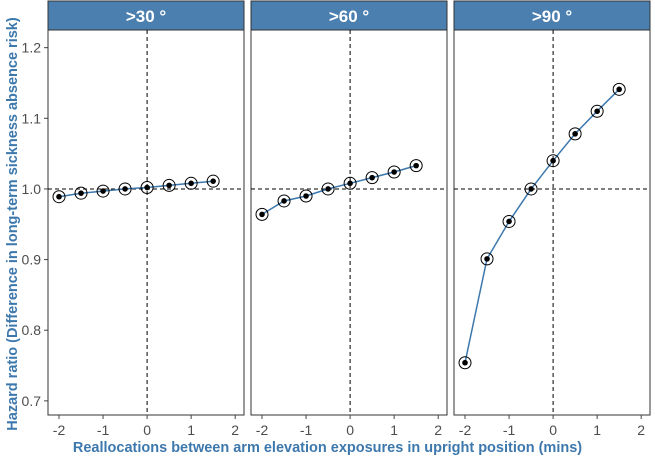 The width and height of the screenshot is (655, 460). What do you see at coordinates (32, 48) in the screenshot?
I see `y-tick-label: 1.2` at bounding box center [32, 48].